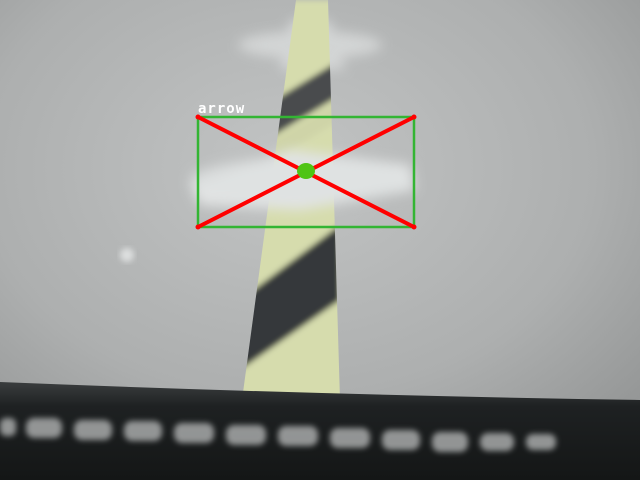 This screenshot has width=640, height=480. Describe the element at coordinates (198, 227) in the screenshot. I see `corner-dot-bl` at that location.